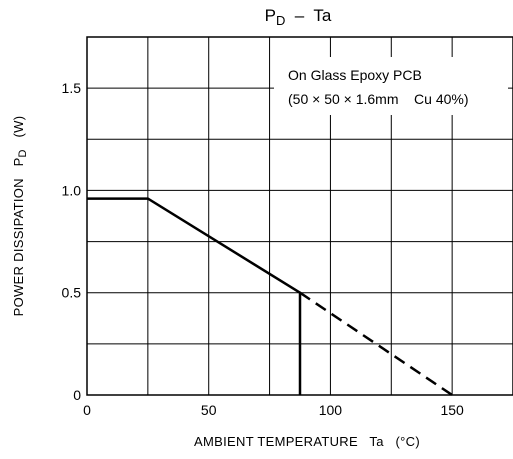  I want to click on y-tick-label: 1.0, so click(72, 190).